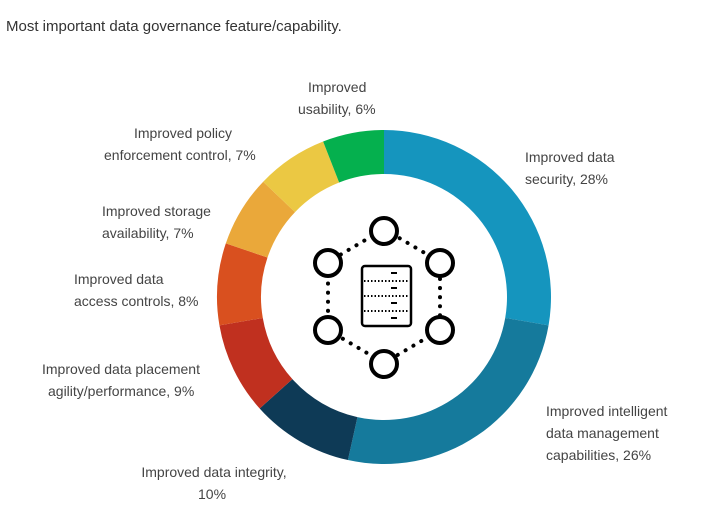 The image size is (718, 529). What do you see at coordinates (214, 483) in the screenshot?
I see `slice-label-integrity: Improved data integrity, 10%` at bounding box center [214, 483].